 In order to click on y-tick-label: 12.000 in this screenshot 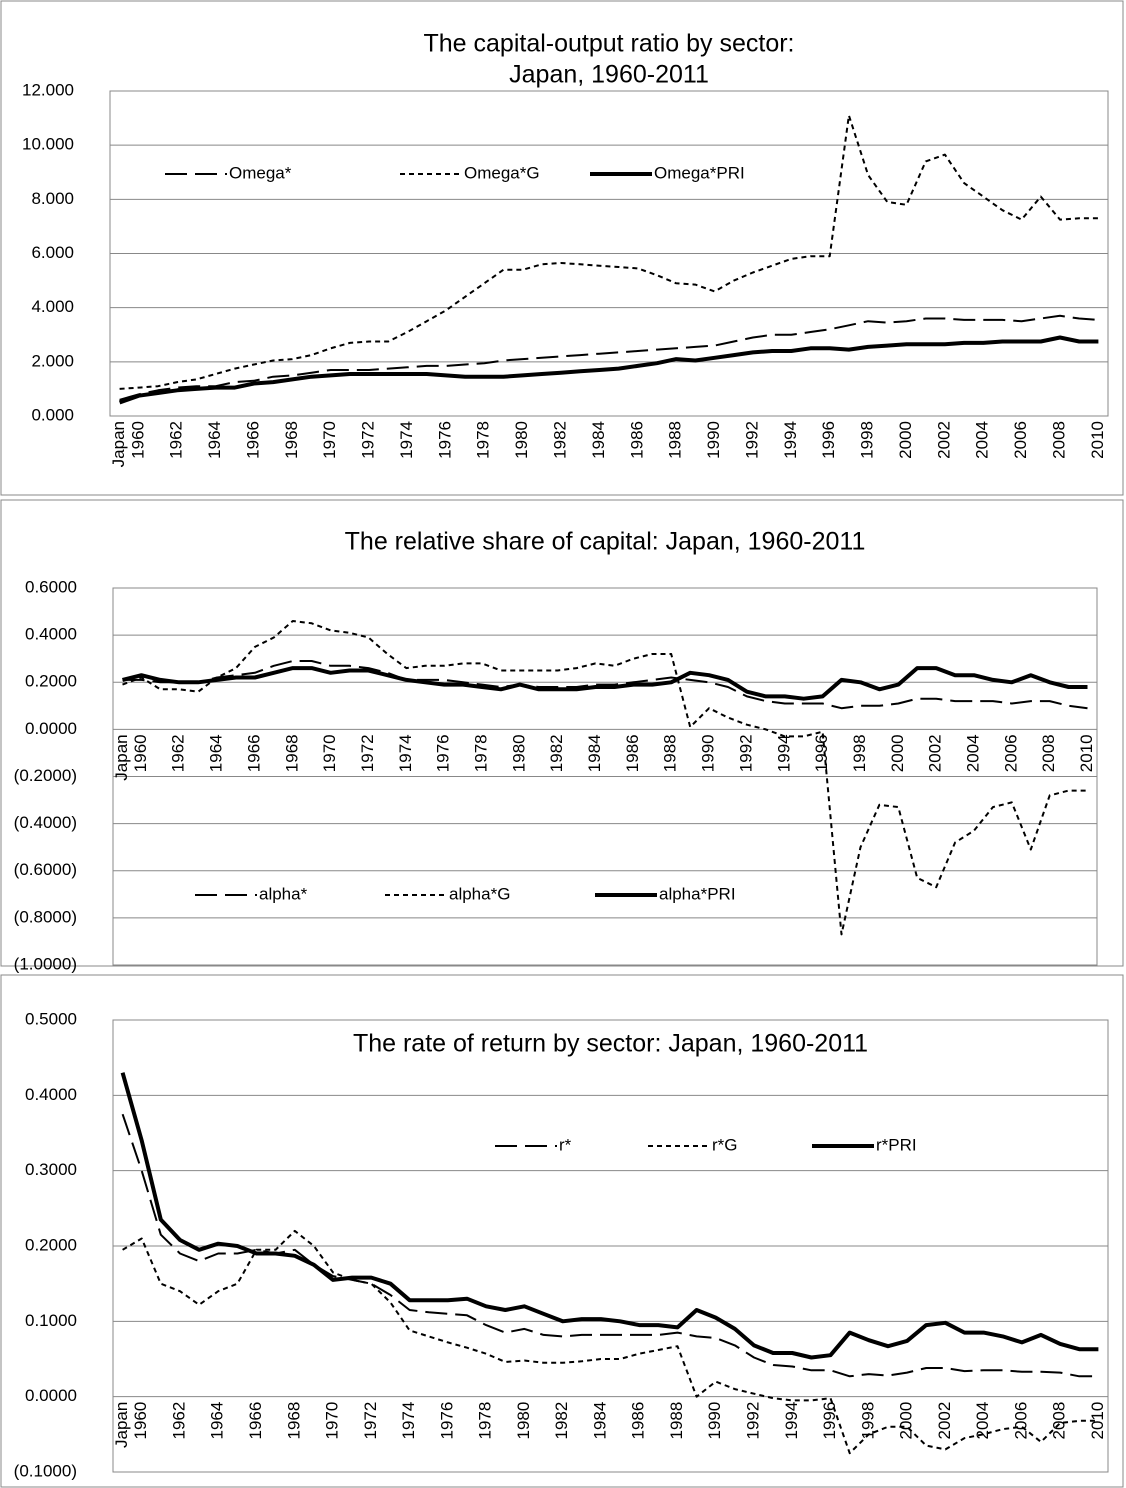, I will do `click(48, 89)`.